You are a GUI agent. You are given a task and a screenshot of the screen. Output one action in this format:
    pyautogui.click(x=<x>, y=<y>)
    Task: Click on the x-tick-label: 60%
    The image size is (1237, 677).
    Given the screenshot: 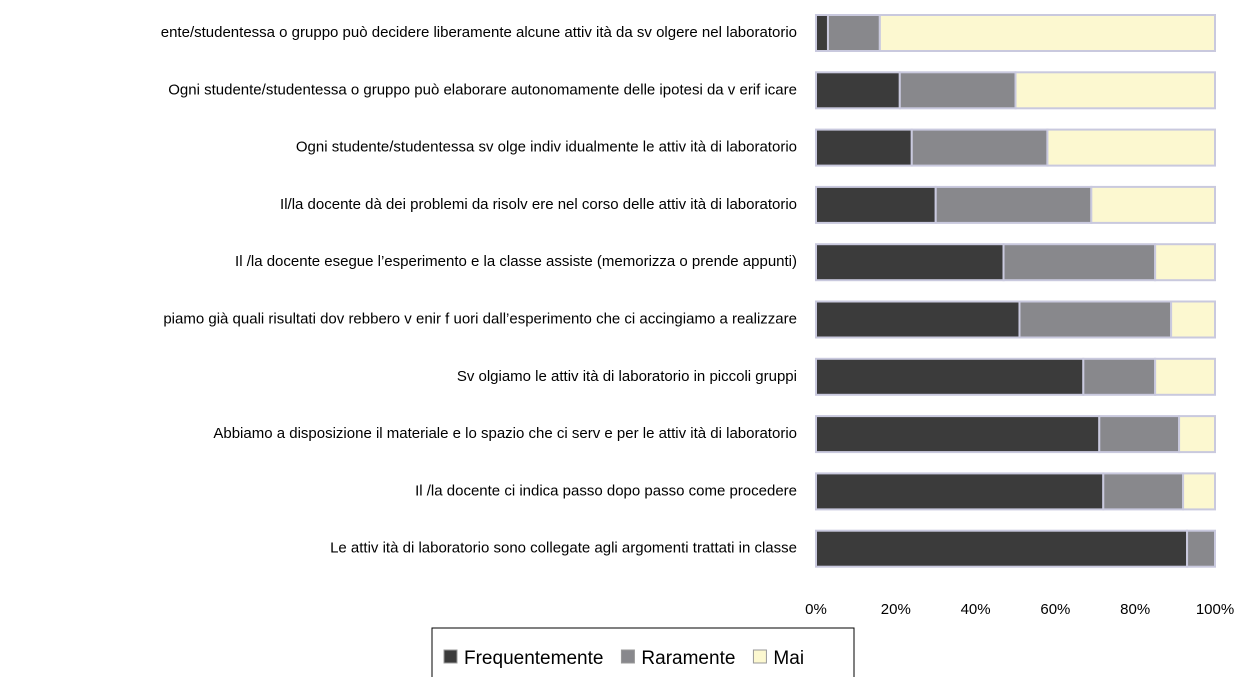 What is the action you would take?
    pyautogui.click(x=1055, y=609)
    